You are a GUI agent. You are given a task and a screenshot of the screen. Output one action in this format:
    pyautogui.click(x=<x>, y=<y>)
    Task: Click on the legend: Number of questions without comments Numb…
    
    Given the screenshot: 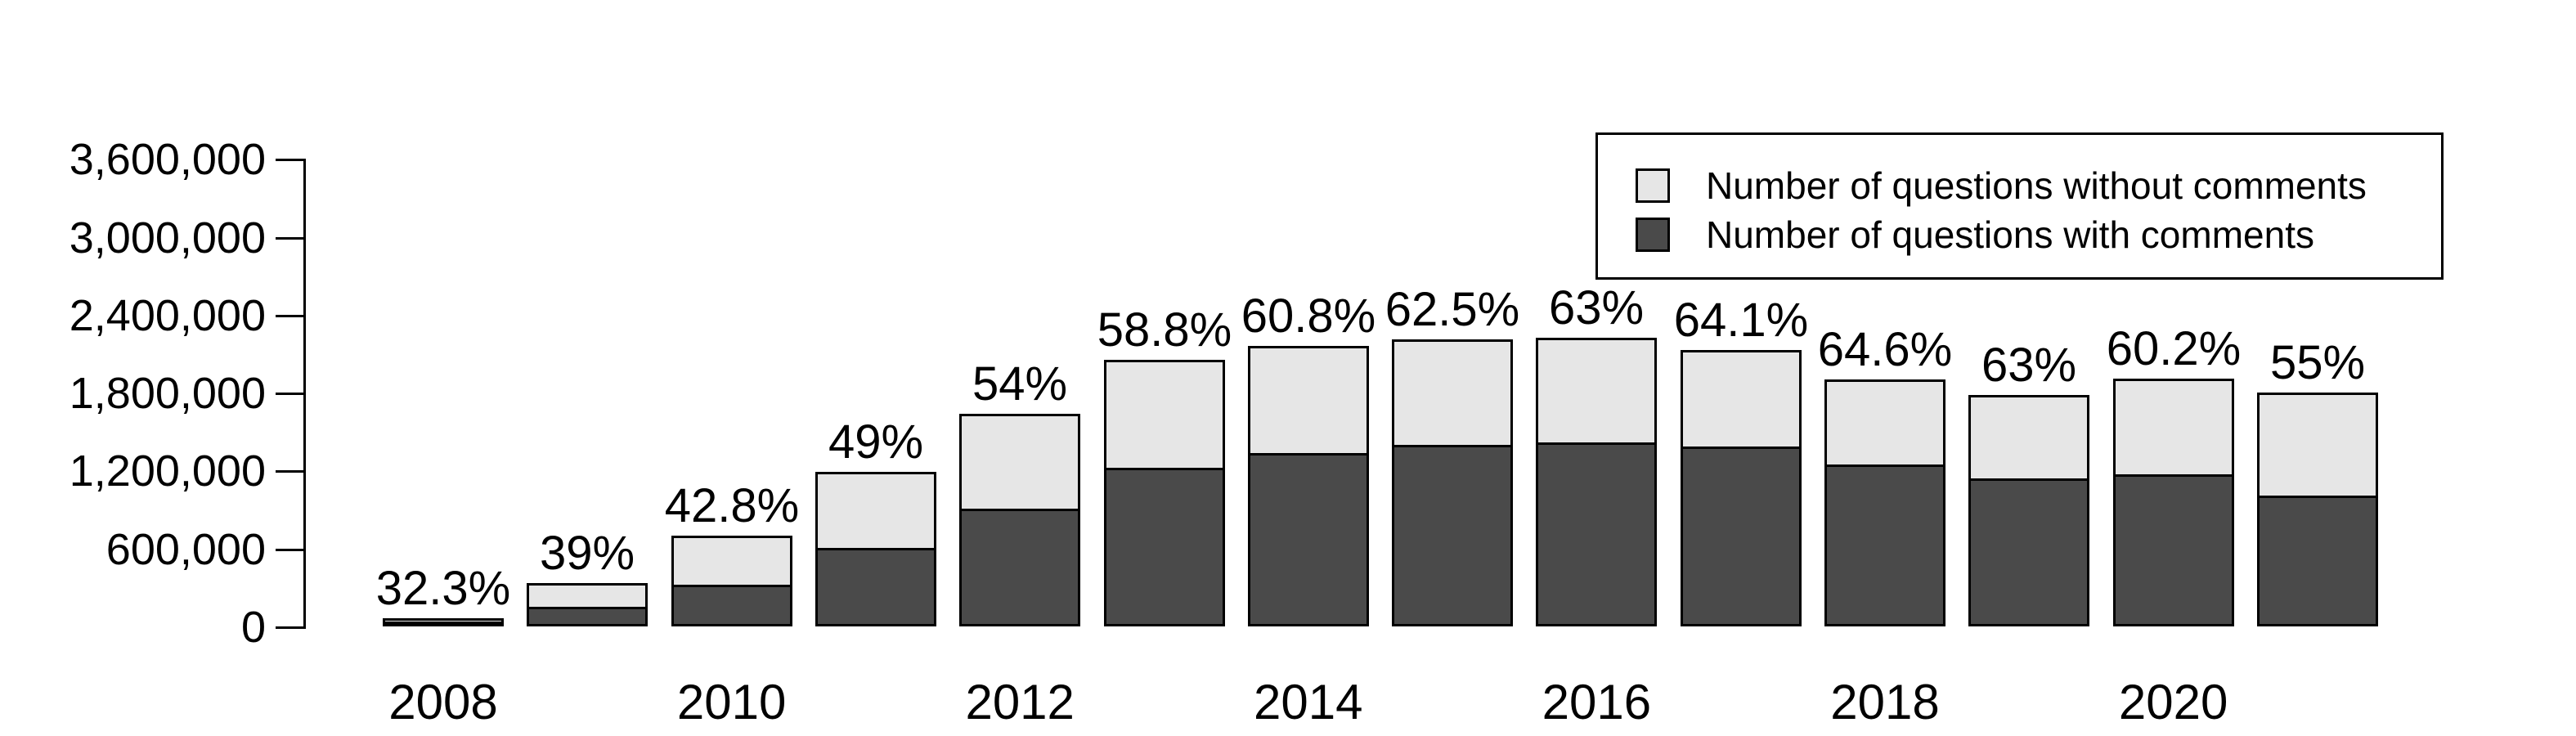 What is the action you would take?
    pyautogui.click(x=2019, y=206)
    